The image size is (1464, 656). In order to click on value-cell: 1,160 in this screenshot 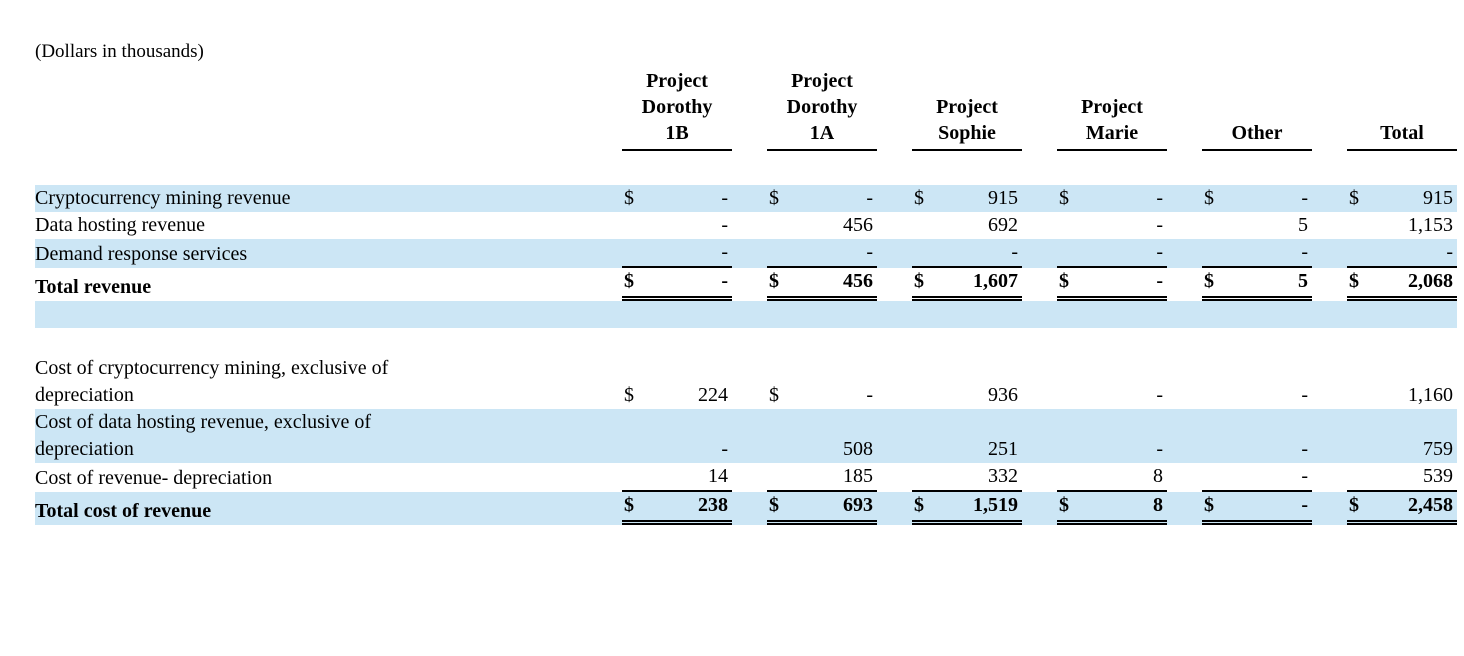, I will do `click(1384, 382)`.